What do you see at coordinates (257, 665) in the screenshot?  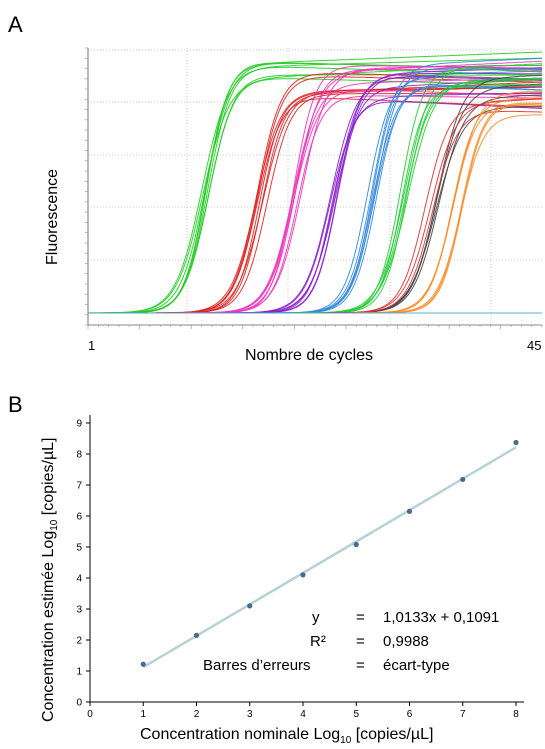 I see `error-bars-label: Barres d’erreurs` at bounding box center [257, 665].